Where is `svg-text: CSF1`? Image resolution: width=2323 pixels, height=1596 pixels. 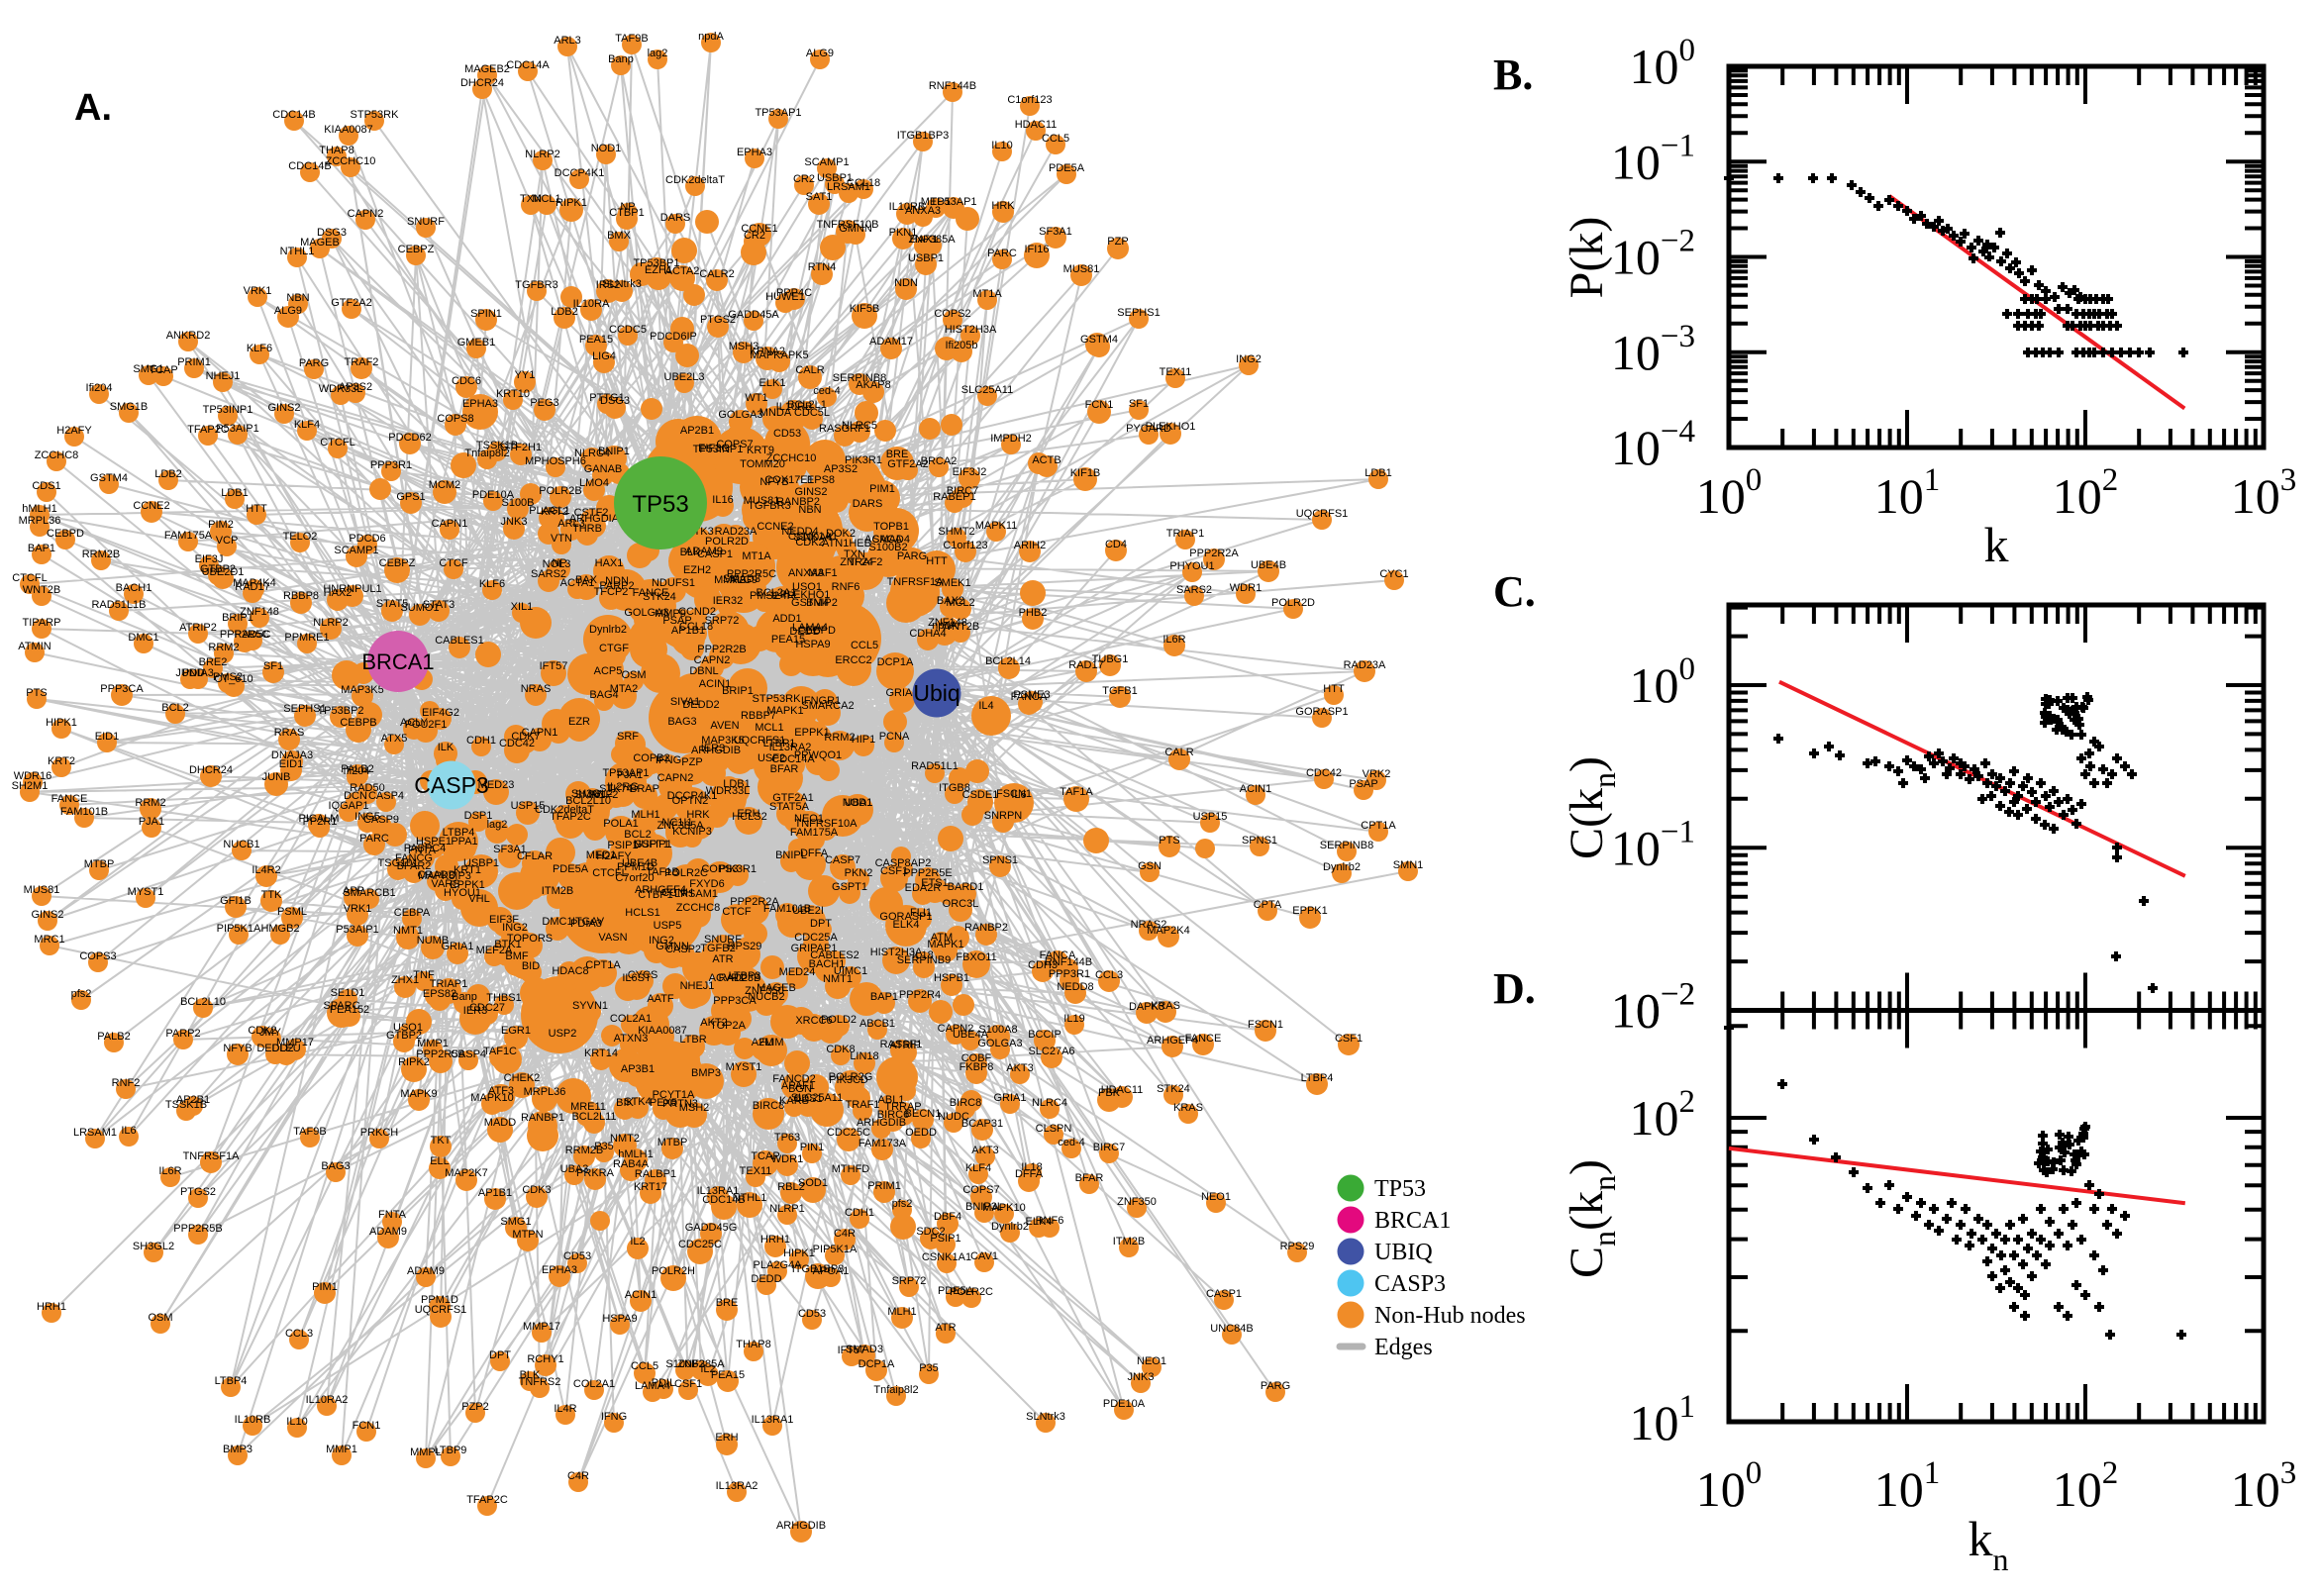
svg-text: CSF1 is located at coordinates (688, 1384).